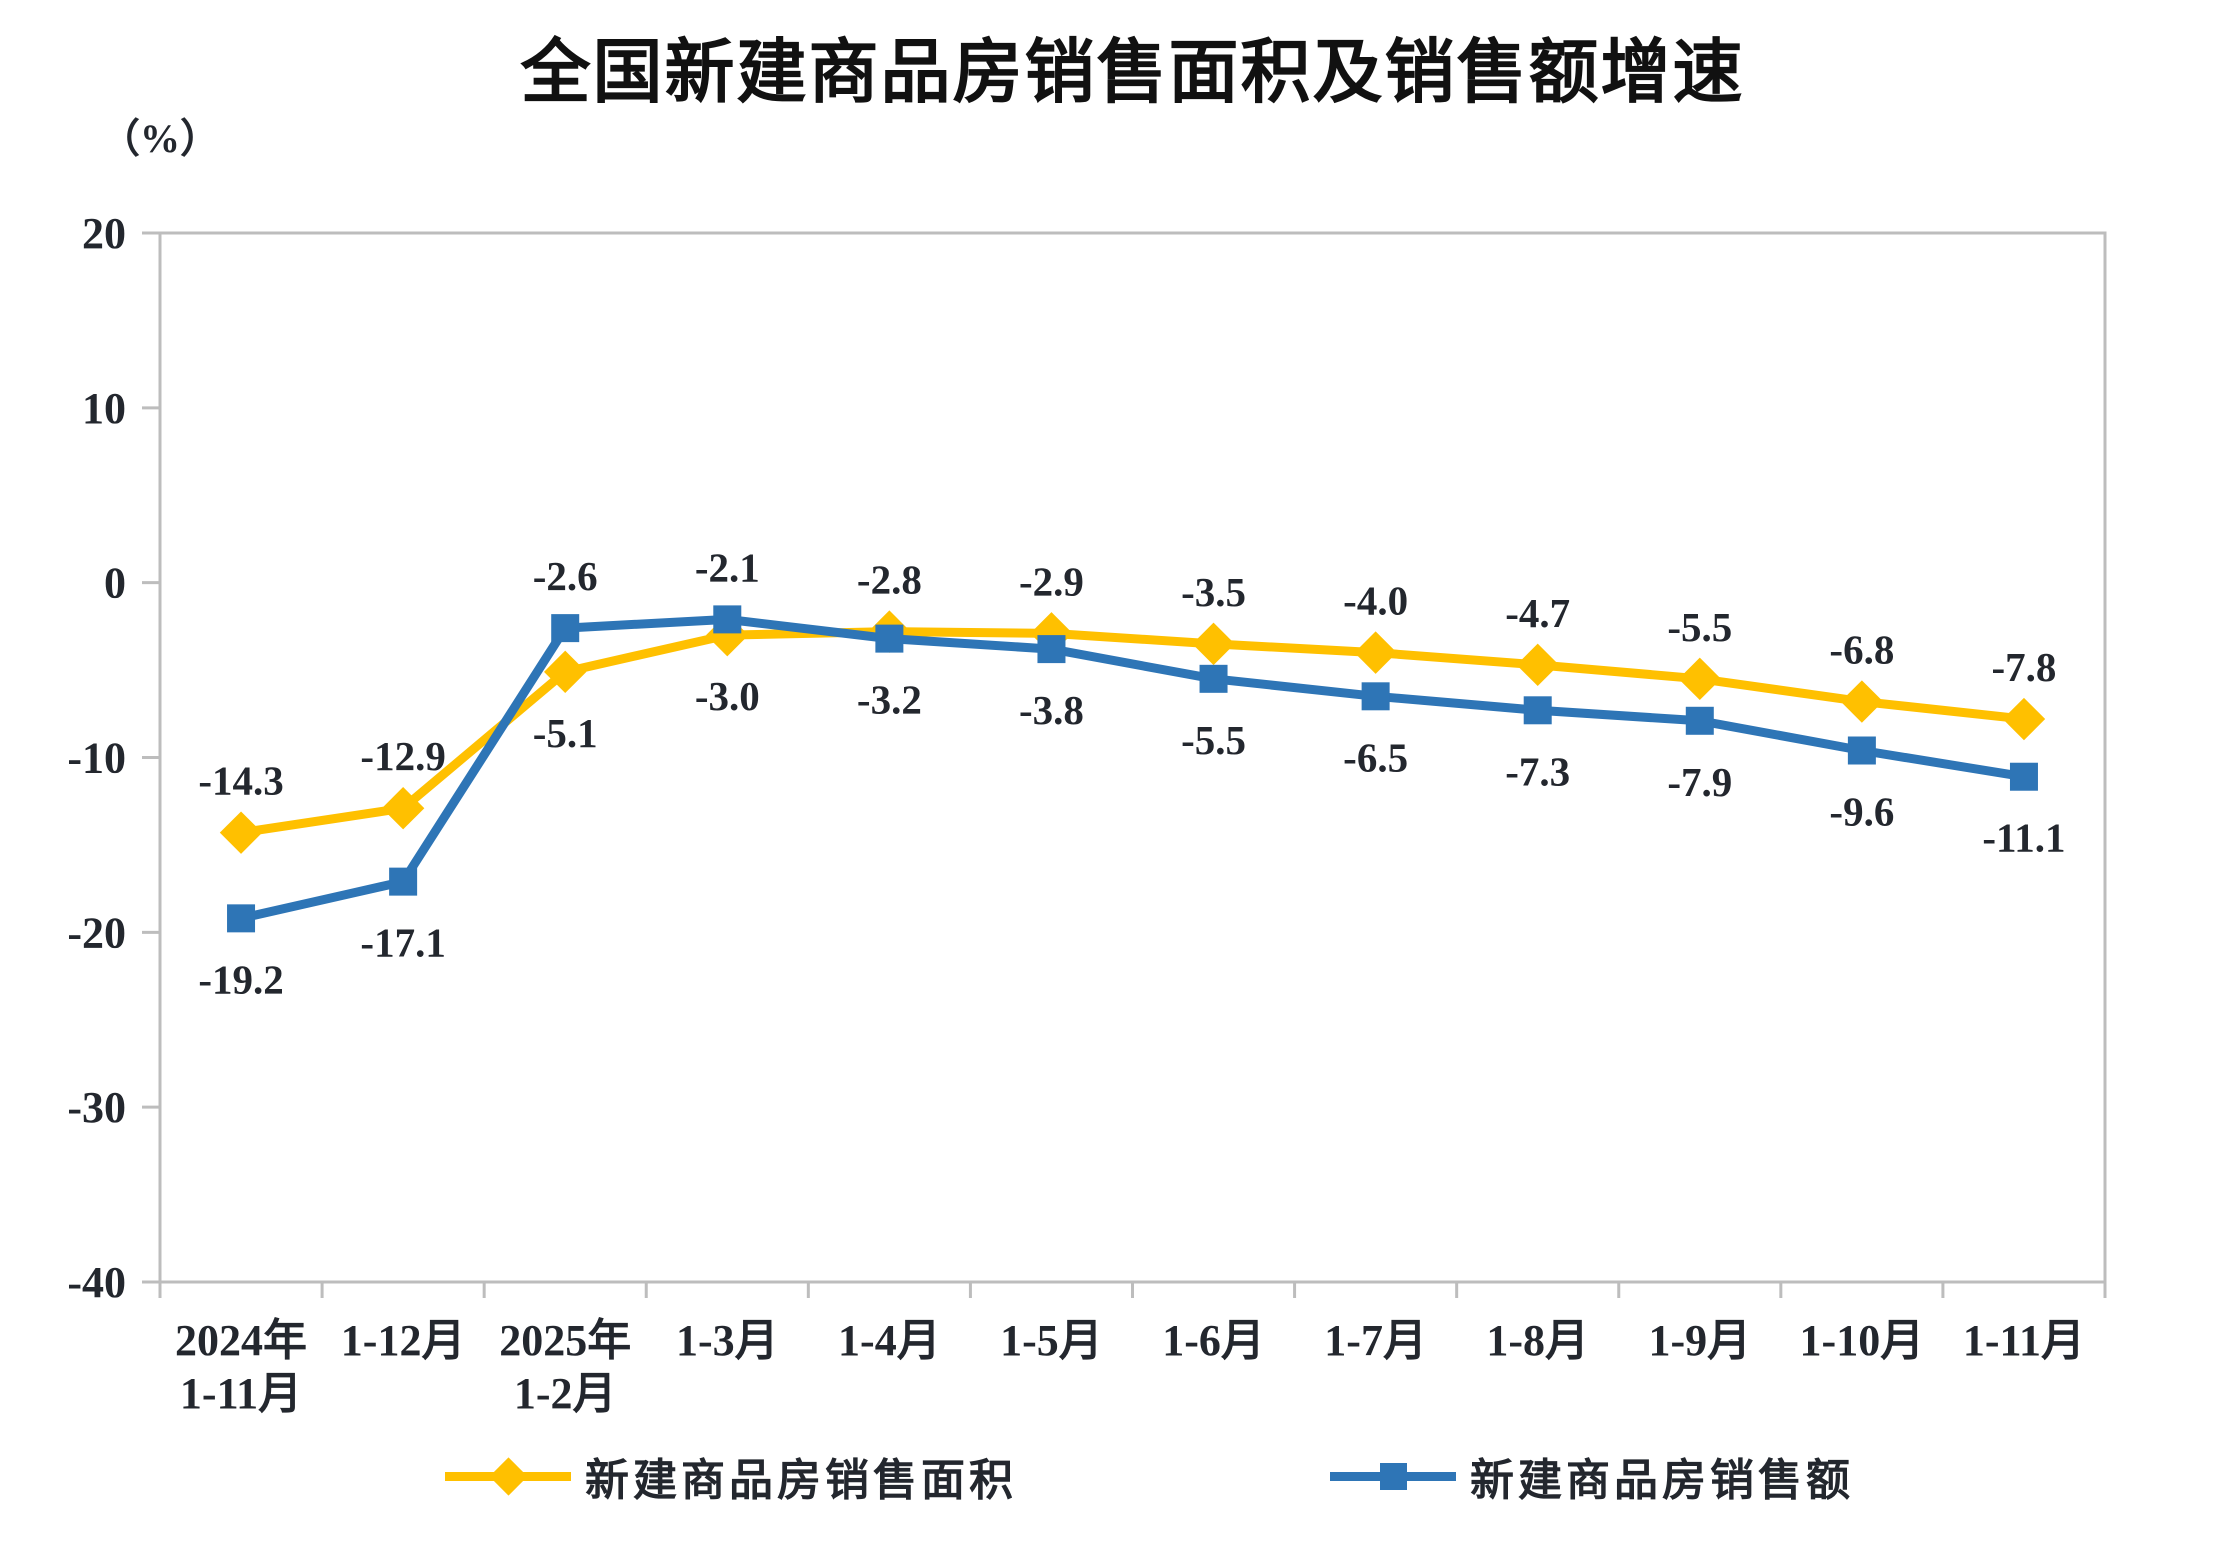 This screenshot has width=2216, height=1568. I want to click on data-label: -9.6, so click(1861, 812).